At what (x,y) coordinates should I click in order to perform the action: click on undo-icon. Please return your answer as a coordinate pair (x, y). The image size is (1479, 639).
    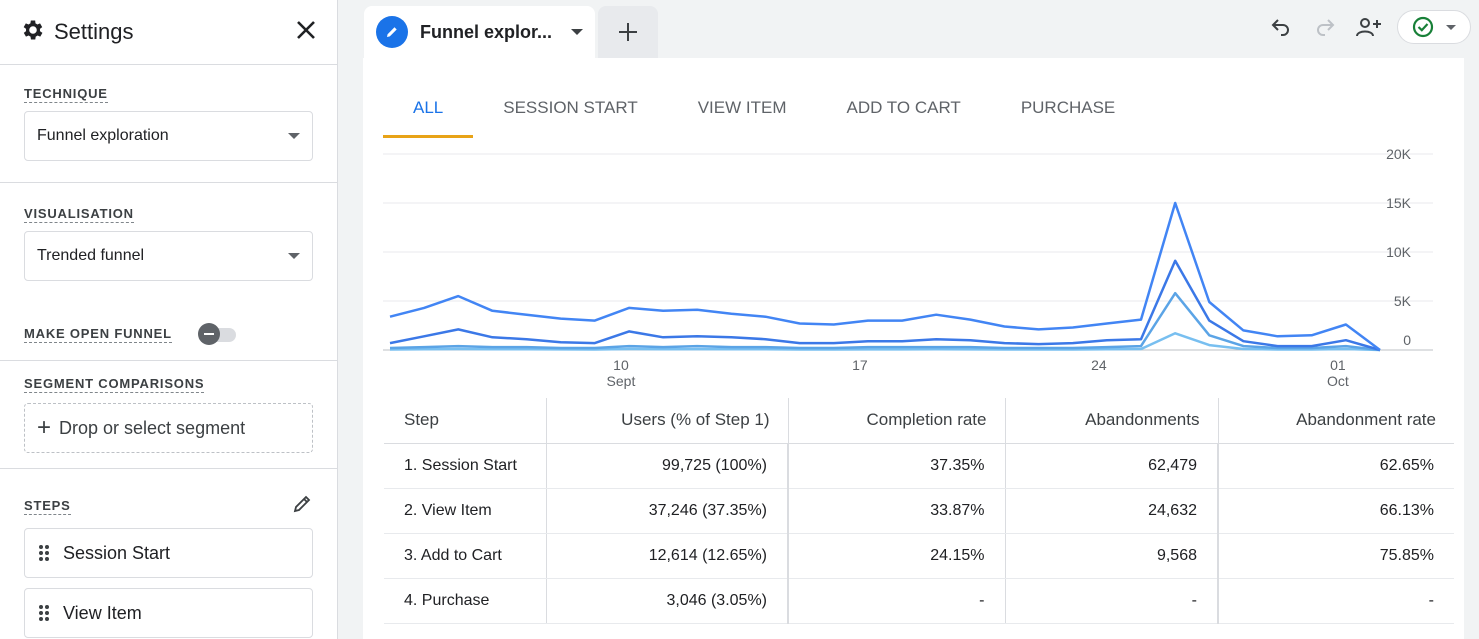
    Looking at the image, I should click on (1281, 27).